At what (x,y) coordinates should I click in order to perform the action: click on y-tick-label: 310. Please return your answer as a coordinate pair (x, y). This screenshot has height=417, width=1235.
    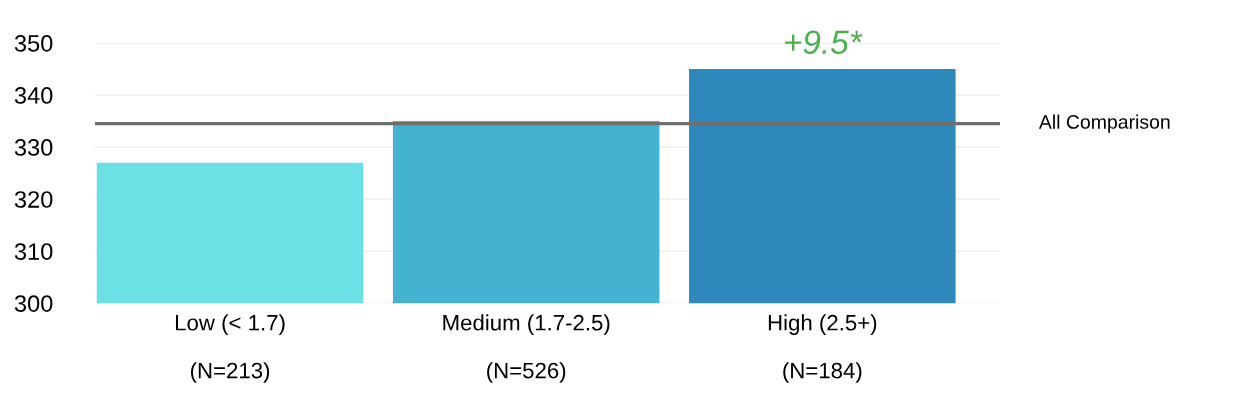
    Looking at the image, I should click on (33, 251).